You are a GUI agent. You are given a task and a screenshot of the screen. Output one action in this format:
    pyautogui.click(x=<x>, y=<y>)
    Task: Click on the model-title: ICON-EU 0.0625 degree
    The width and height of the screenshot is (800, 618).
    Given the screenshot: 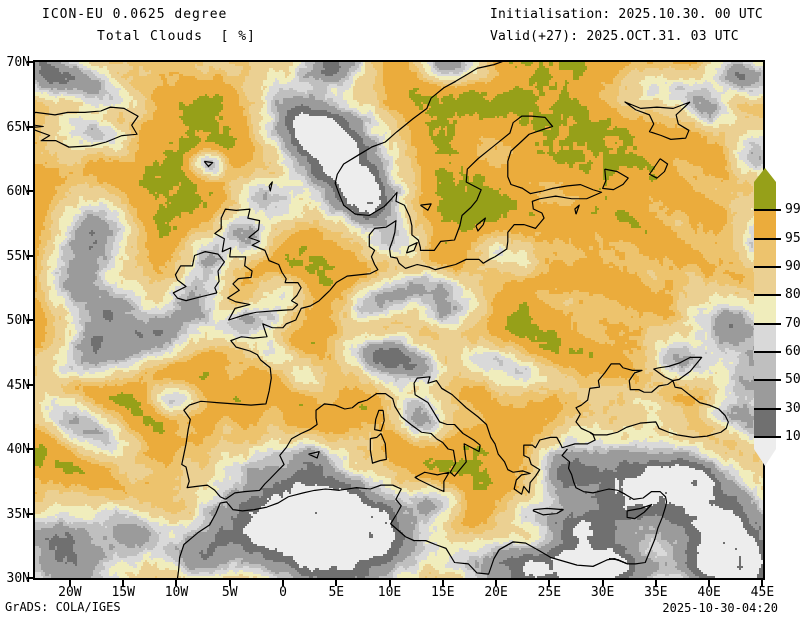 What is the action you would take?
    pyautogui.click(x=135, y=14)
    